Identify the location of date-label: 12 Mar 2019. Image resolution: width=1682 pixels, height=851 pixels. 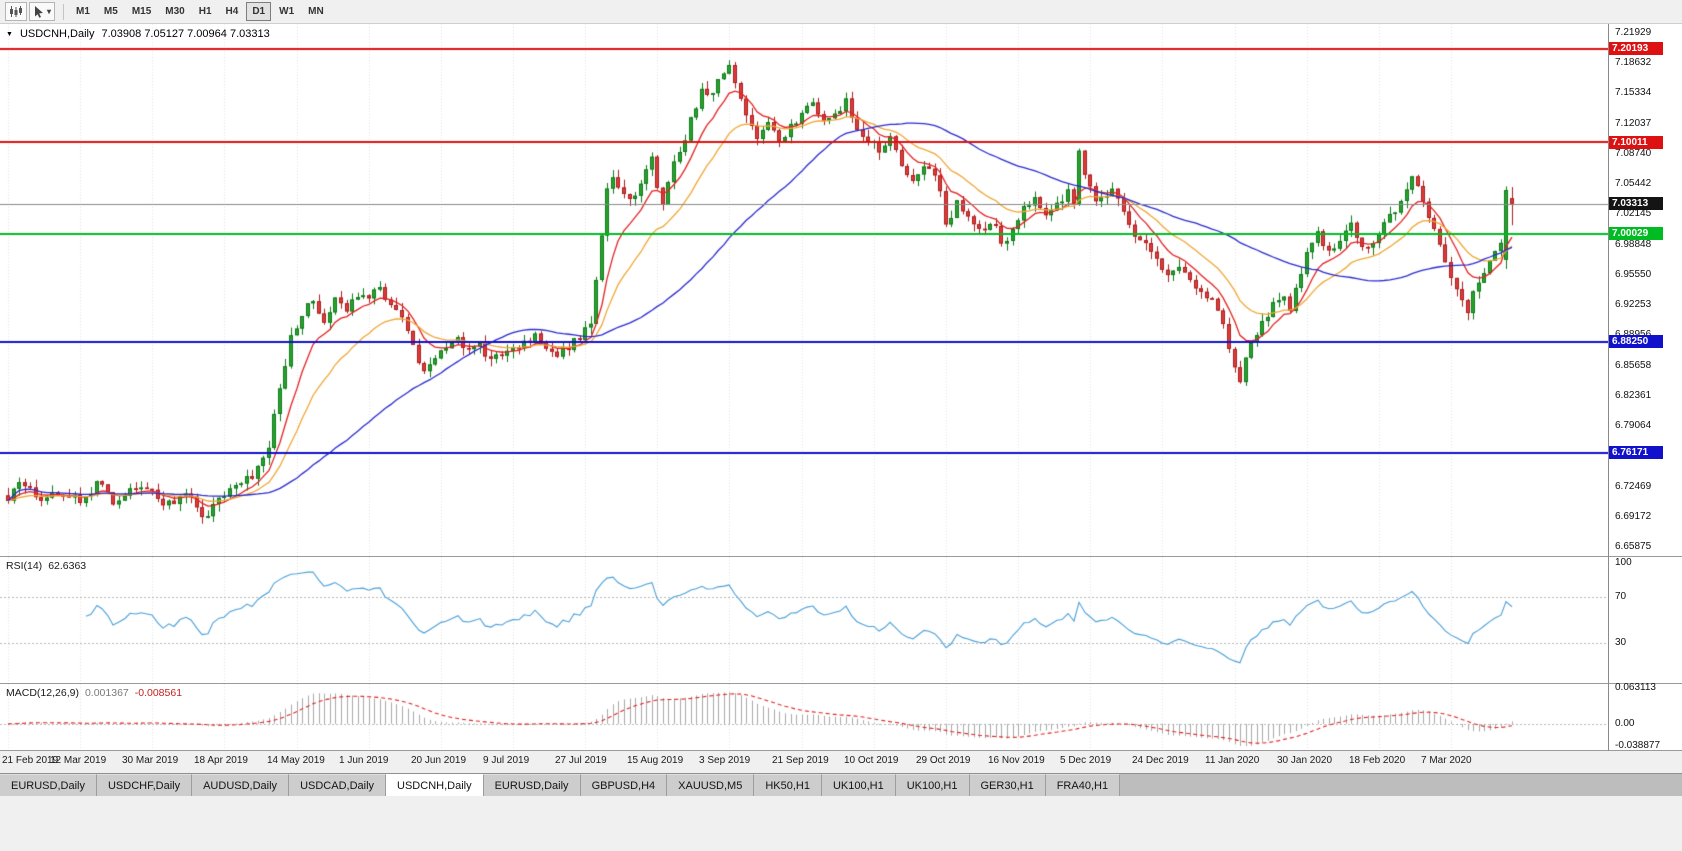
(78, 760).